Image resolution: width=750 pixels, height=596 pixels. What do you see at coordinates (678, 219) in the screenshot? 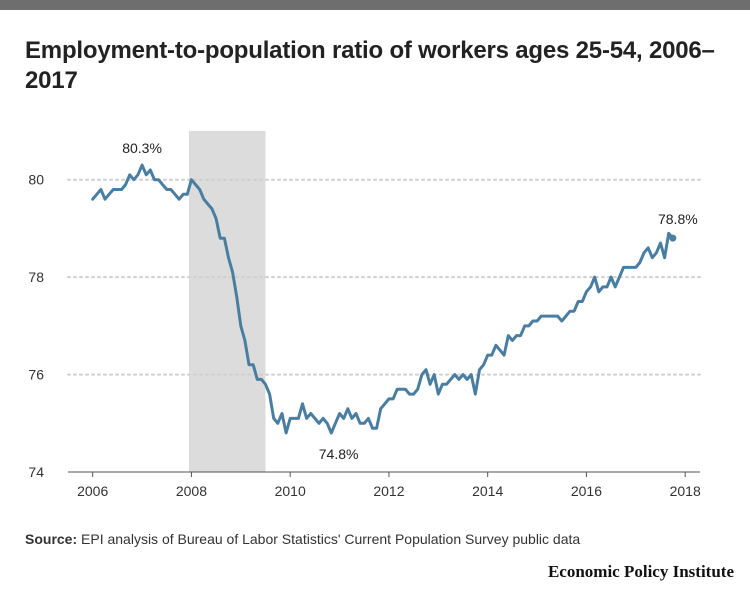
I see `data-label: 78.8%` at bounding box center [678, 219].